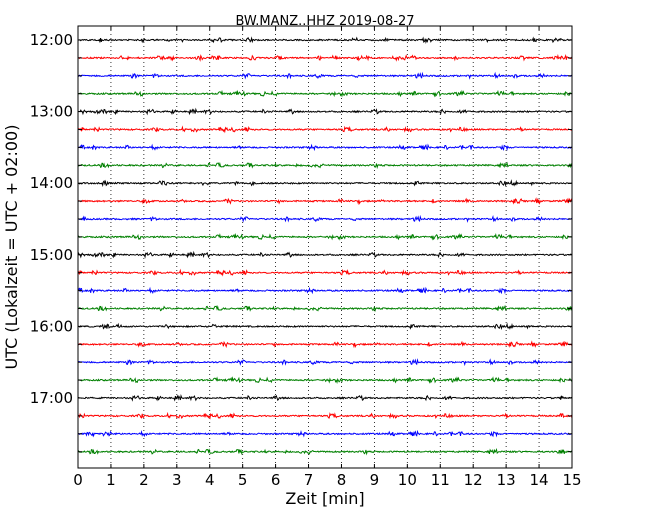  I want to click on x-tick-label: 4, so click(210, 480).